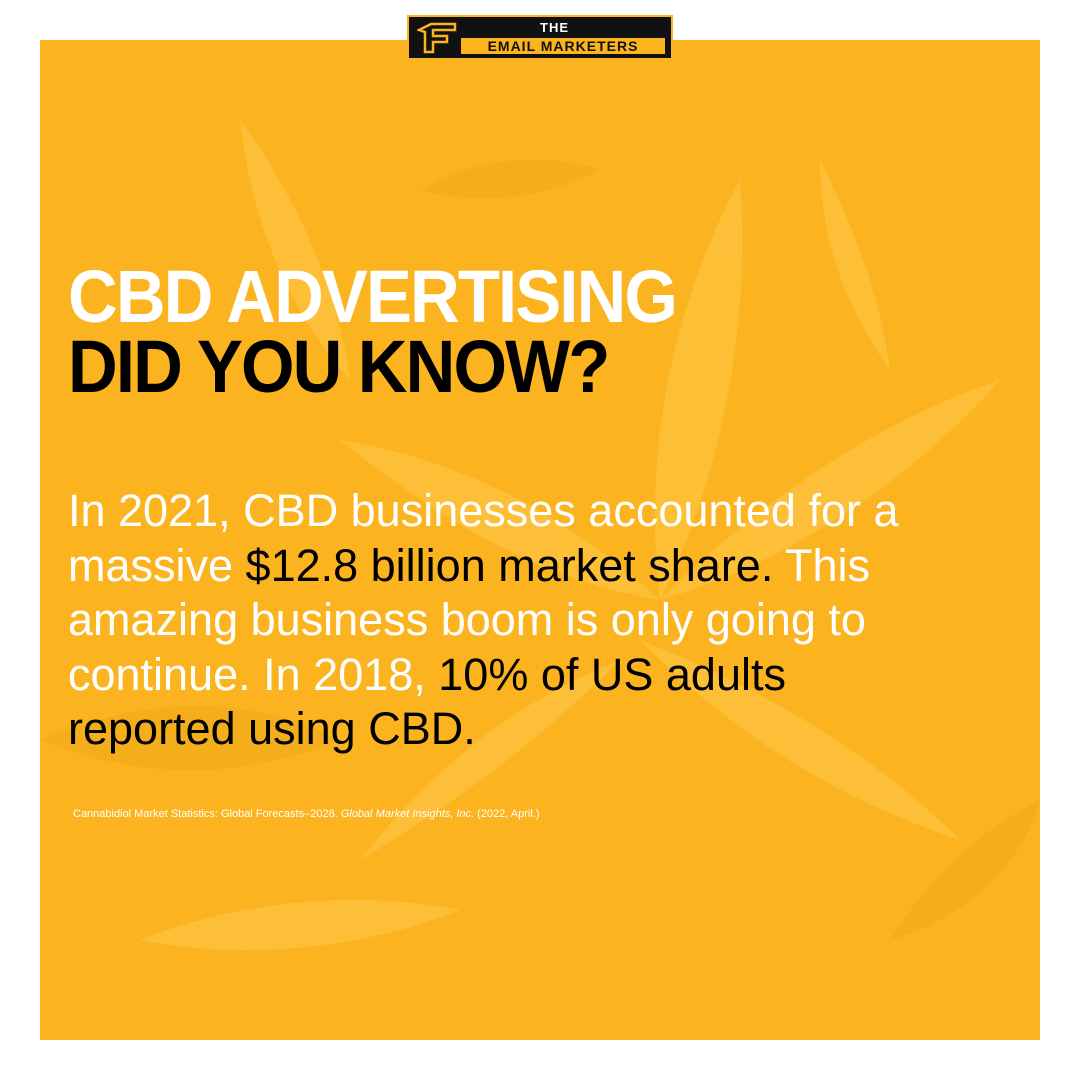  I want to click on body-segment: 10% of US adults, so click(605, 674).